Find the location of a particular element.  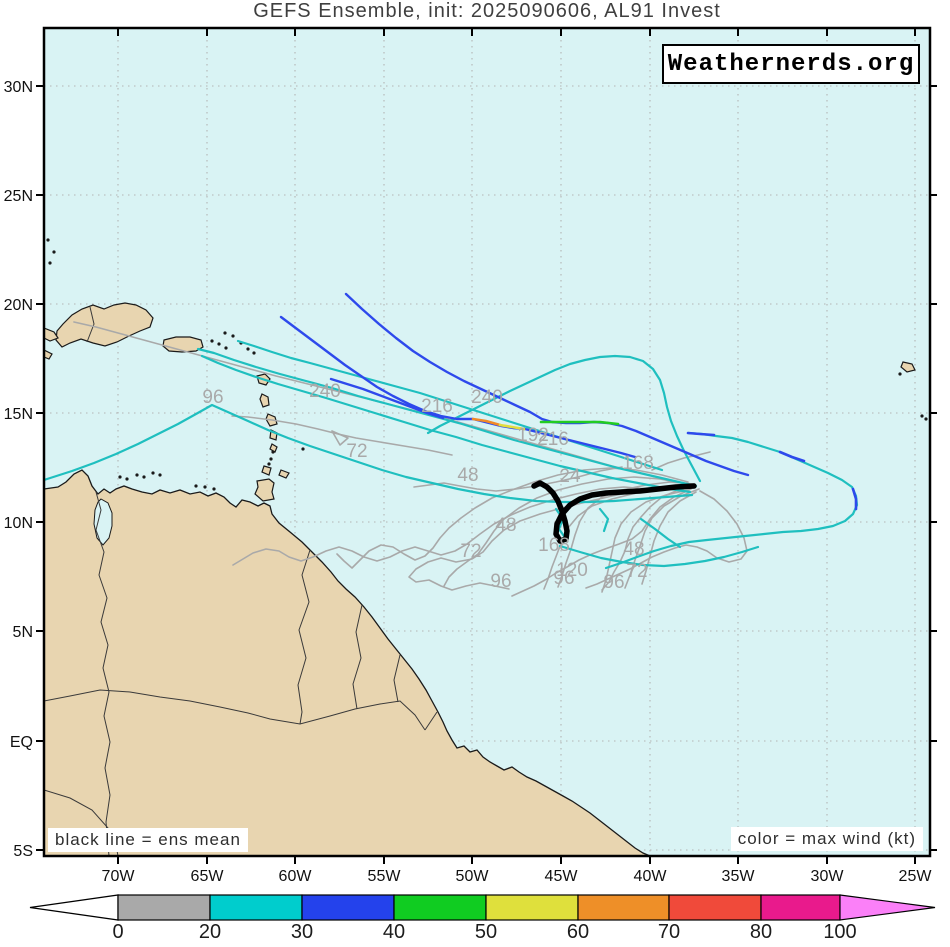

colorbar-tick-label: 30 is located at coordinates (302, 932).